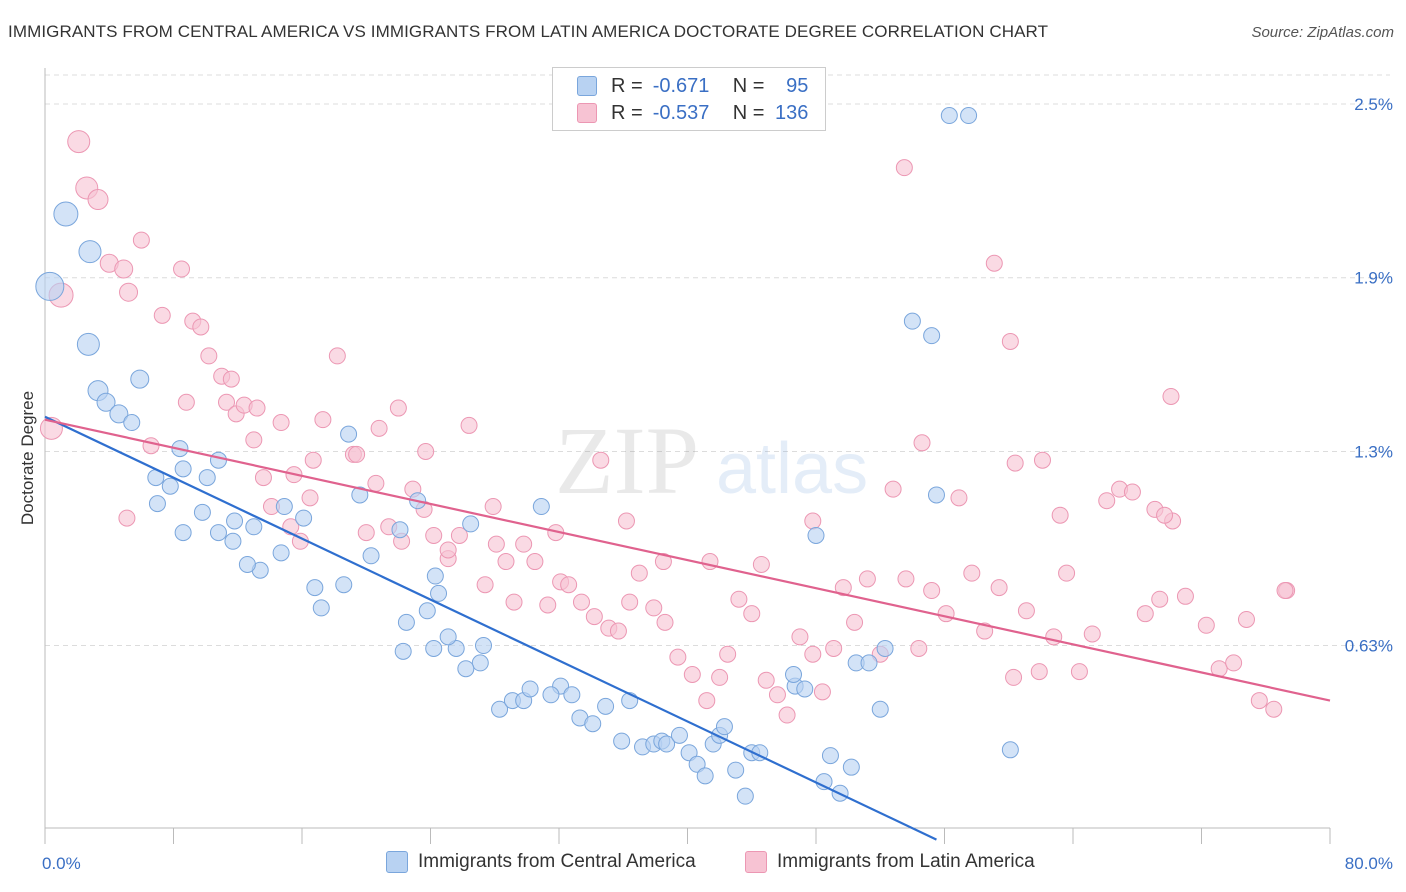  I want to click on y-tick-label: 0.63%, so click(1369, 646).